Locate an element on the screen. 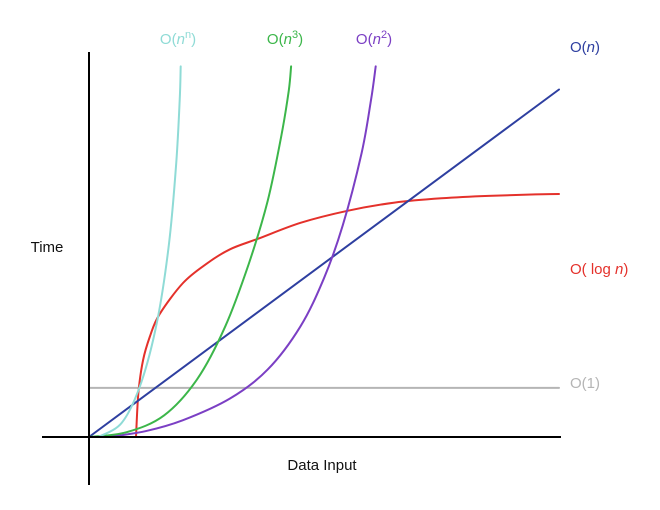 The width and height of the screenshot is (660, 510). series-label-part: O(1) is located at coordinates (585, 383).